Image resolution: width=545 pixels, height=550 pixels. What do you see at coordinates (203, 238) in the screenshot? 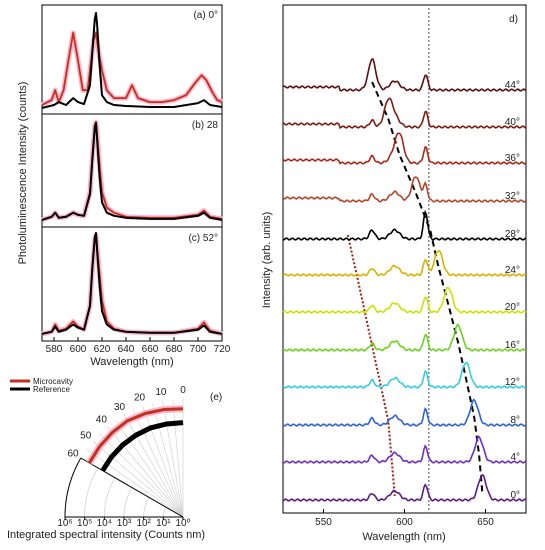
I see `subpanel-c-label: (c) 52°` at bounding box center [203, 238].